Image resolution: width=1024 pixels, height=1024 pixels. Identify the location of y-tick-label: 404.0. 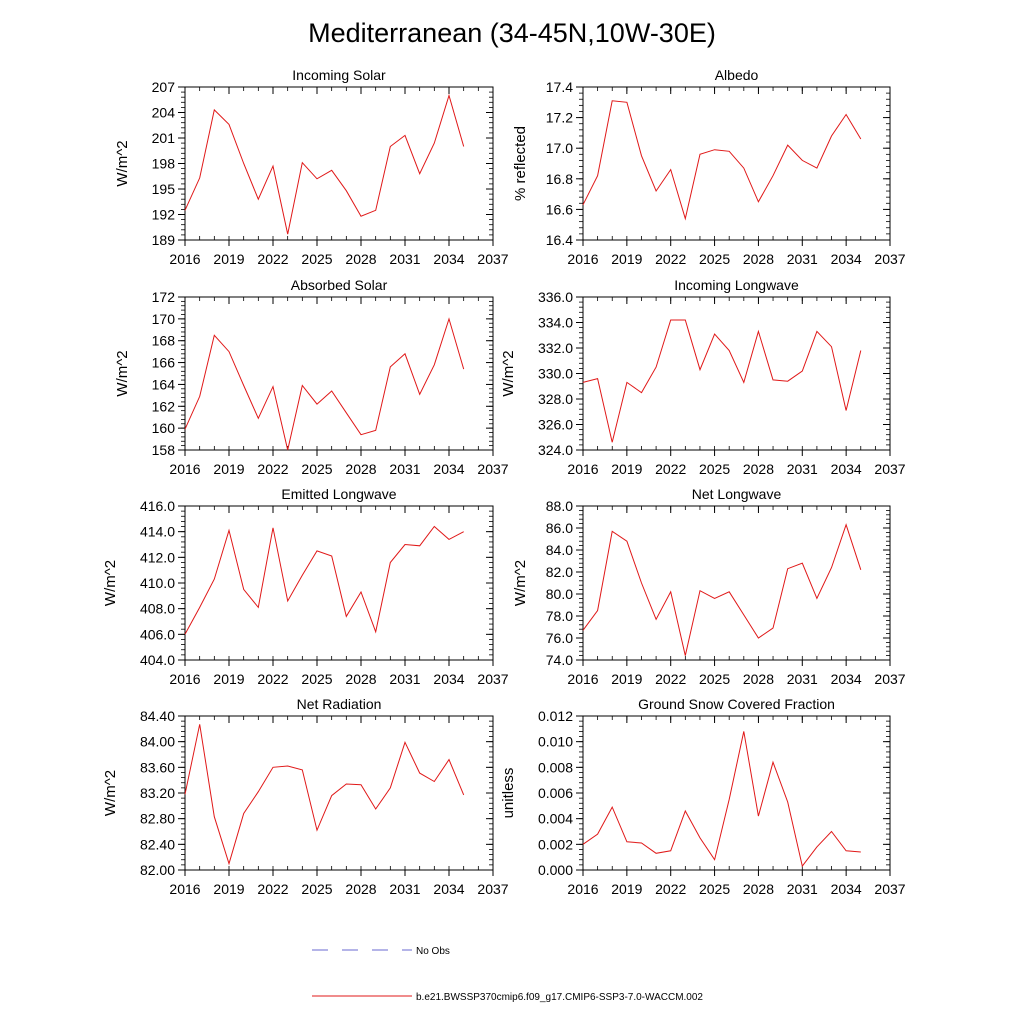
(157, 660).